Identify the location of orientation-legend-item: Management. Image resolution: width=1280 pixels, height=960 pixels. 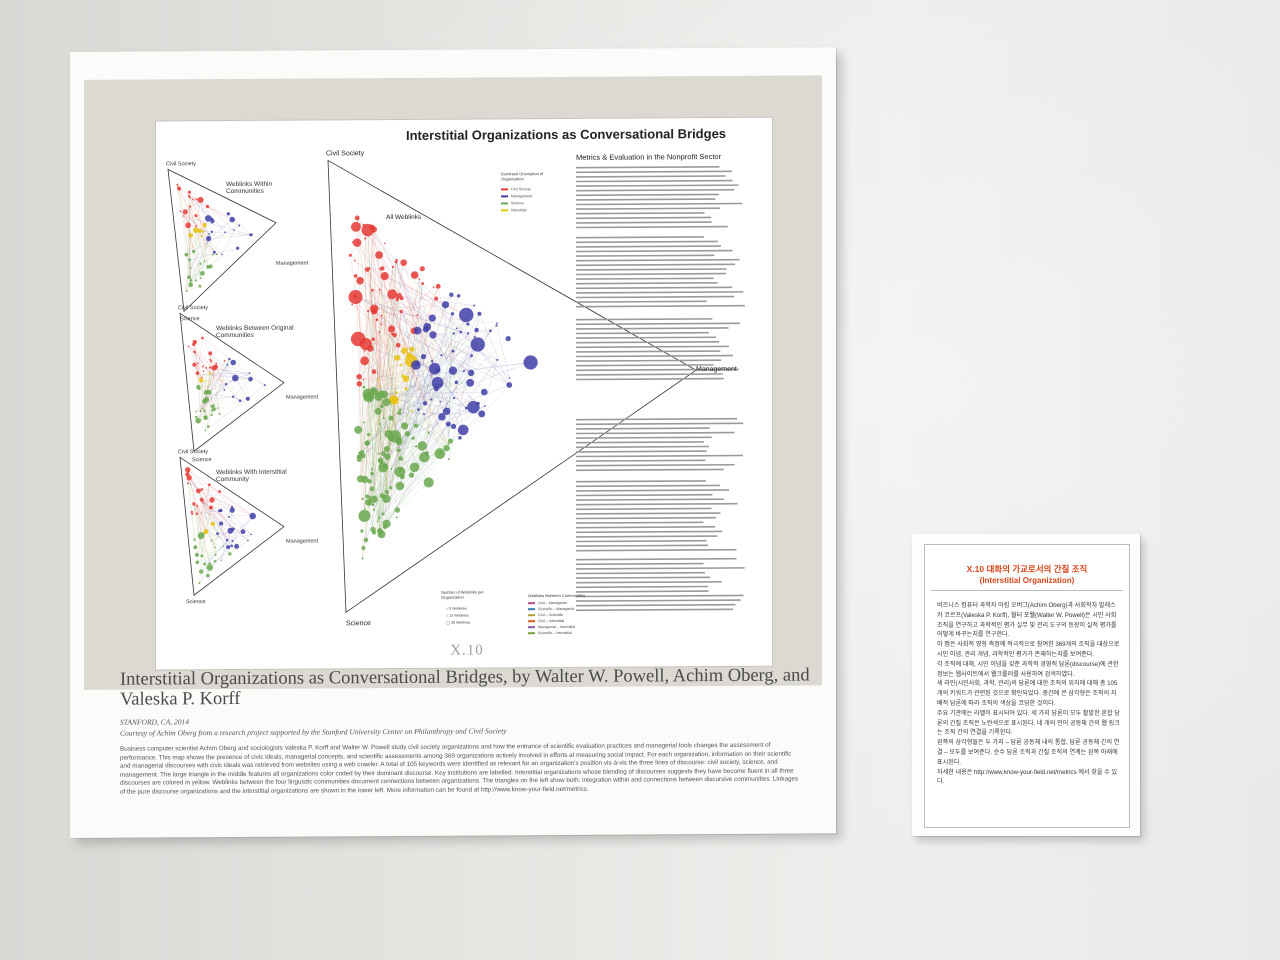
(516, 196).